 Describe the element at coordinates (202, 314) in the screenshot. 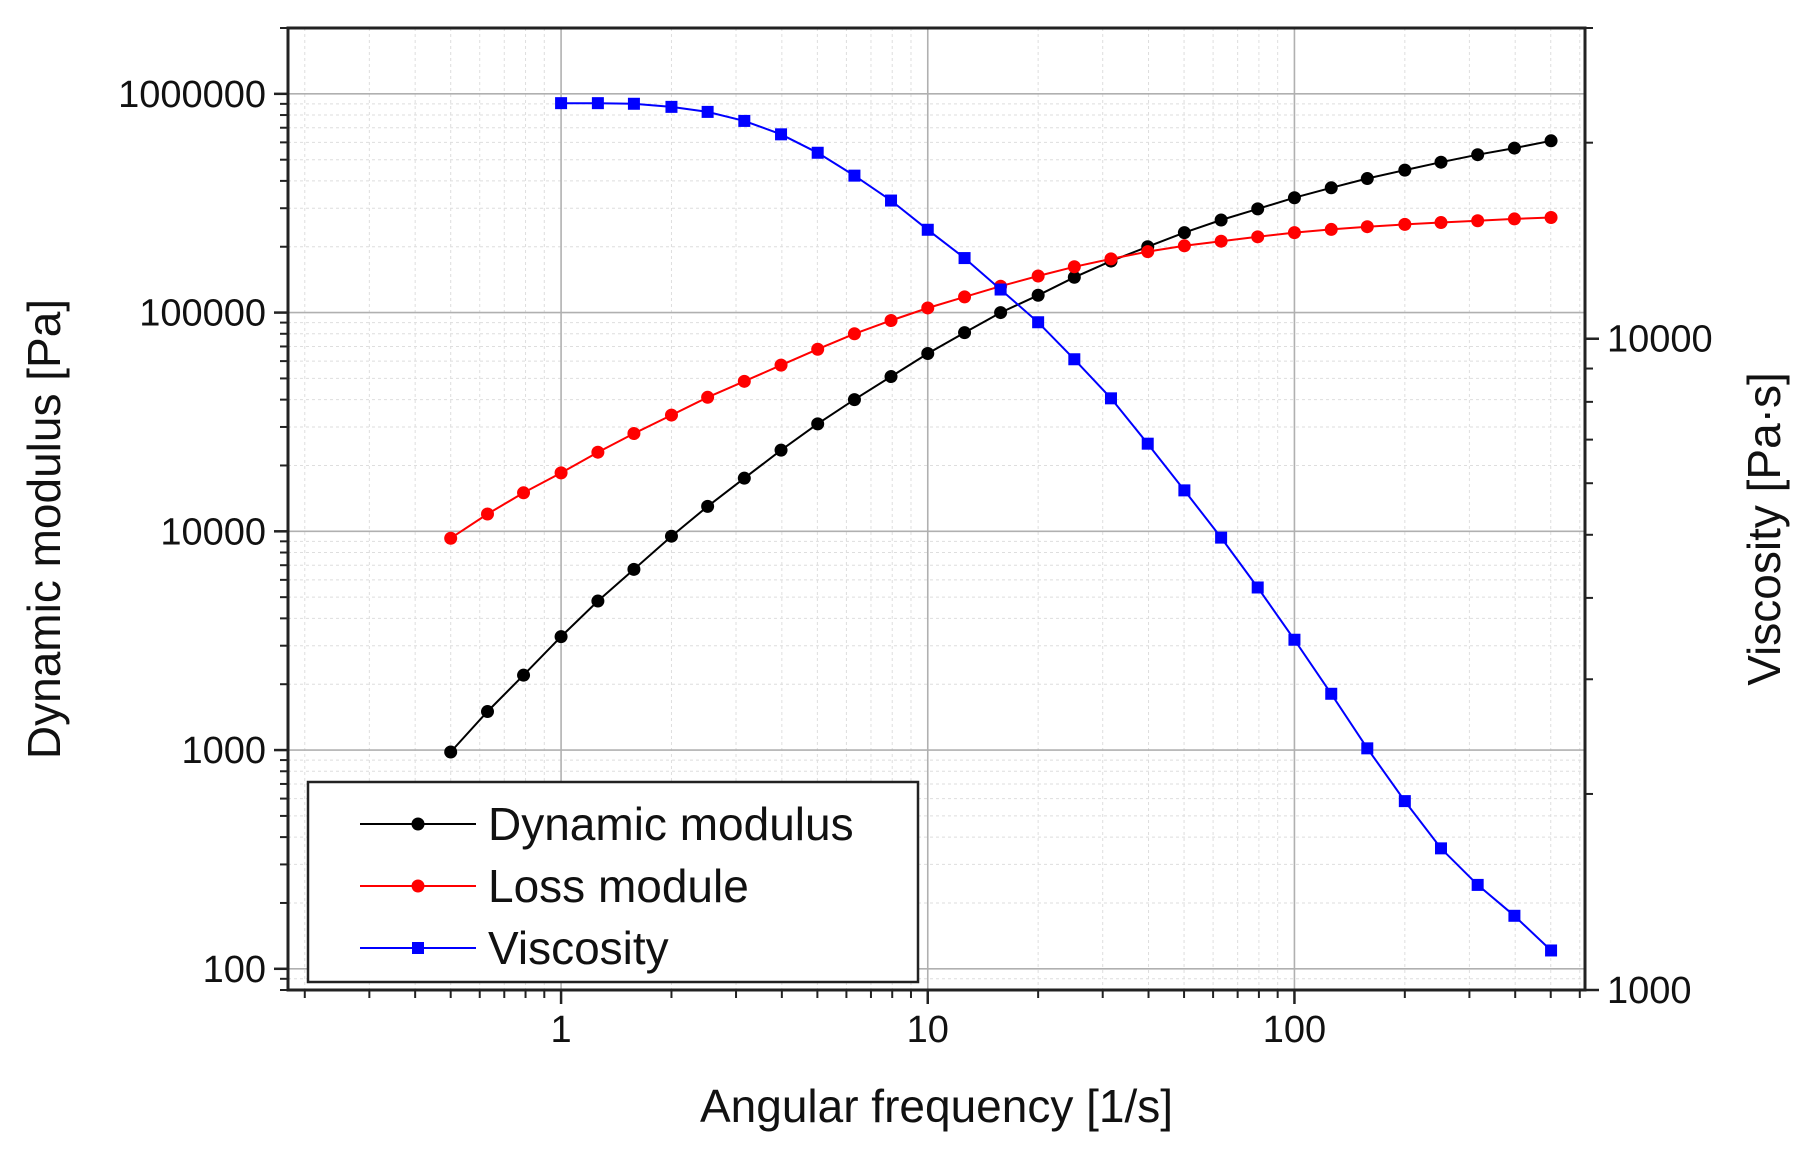

I see `y-tick-label: 100000` at that location.